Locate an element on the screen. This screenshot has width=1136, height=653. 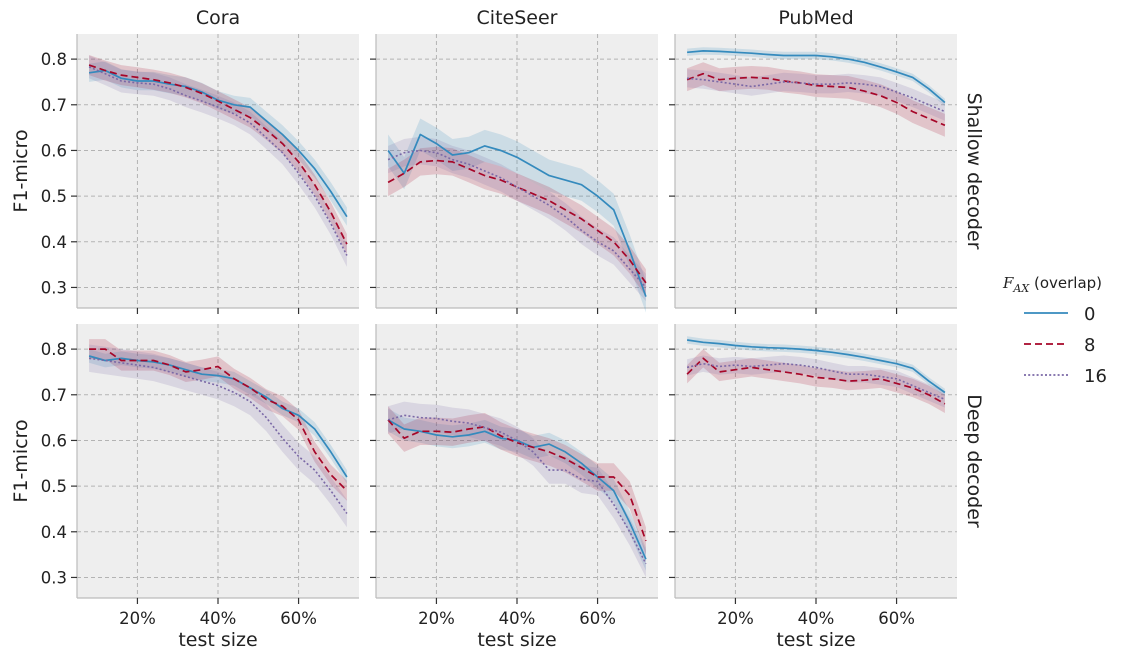
panel-shallow-decoder-cora is located at coordinates (215, 174).